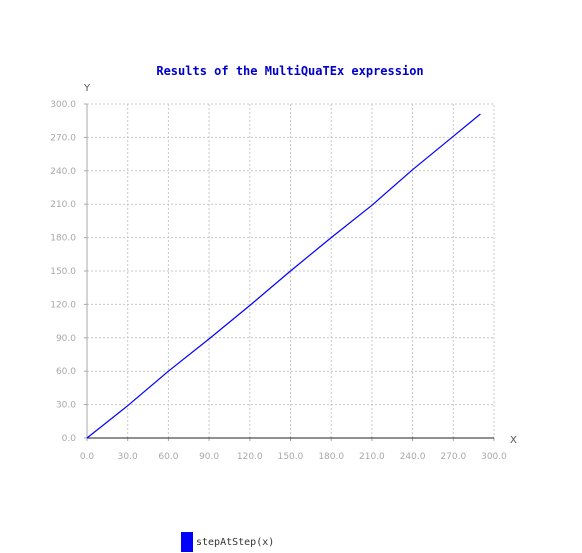  I want to click on y-tick-label: 270.0, so click(63, 138).